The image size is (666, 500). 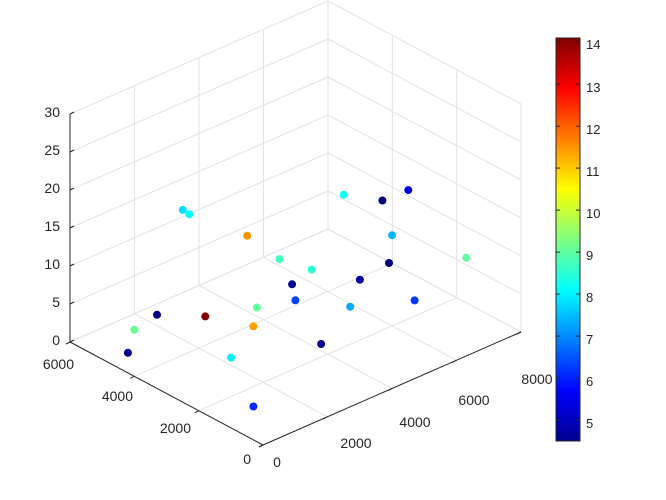 I want to click on colorbar-tick-label: 11, so click(x=593, y=171).